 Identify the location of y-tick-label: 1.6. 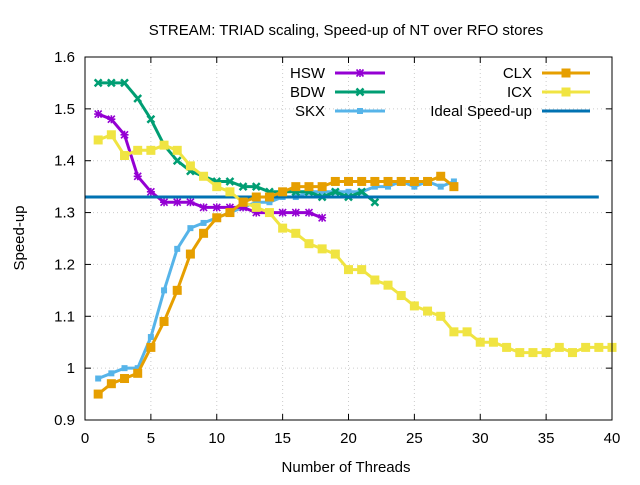
(64, 57).